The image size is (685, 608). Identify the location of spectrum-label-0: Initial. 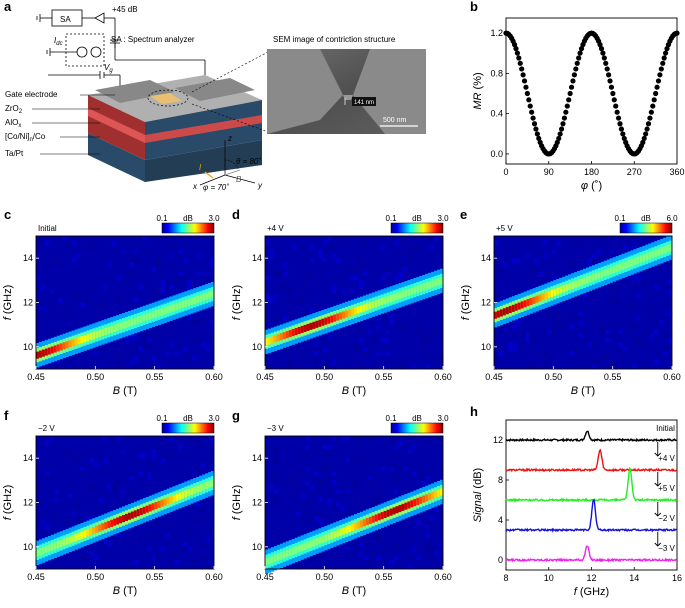
(665, 428).